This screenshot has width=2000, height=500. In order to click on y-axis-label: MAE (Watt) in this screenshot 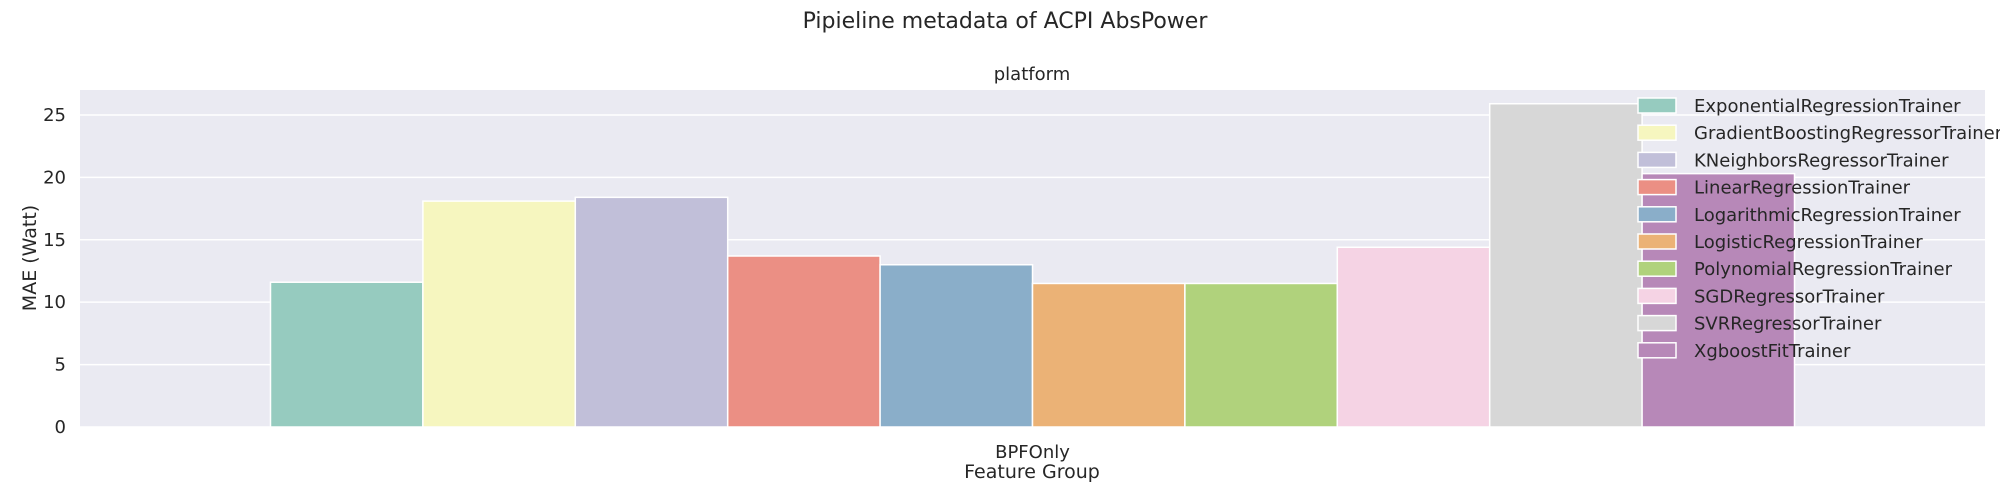, I will do `click(30, 258)`.